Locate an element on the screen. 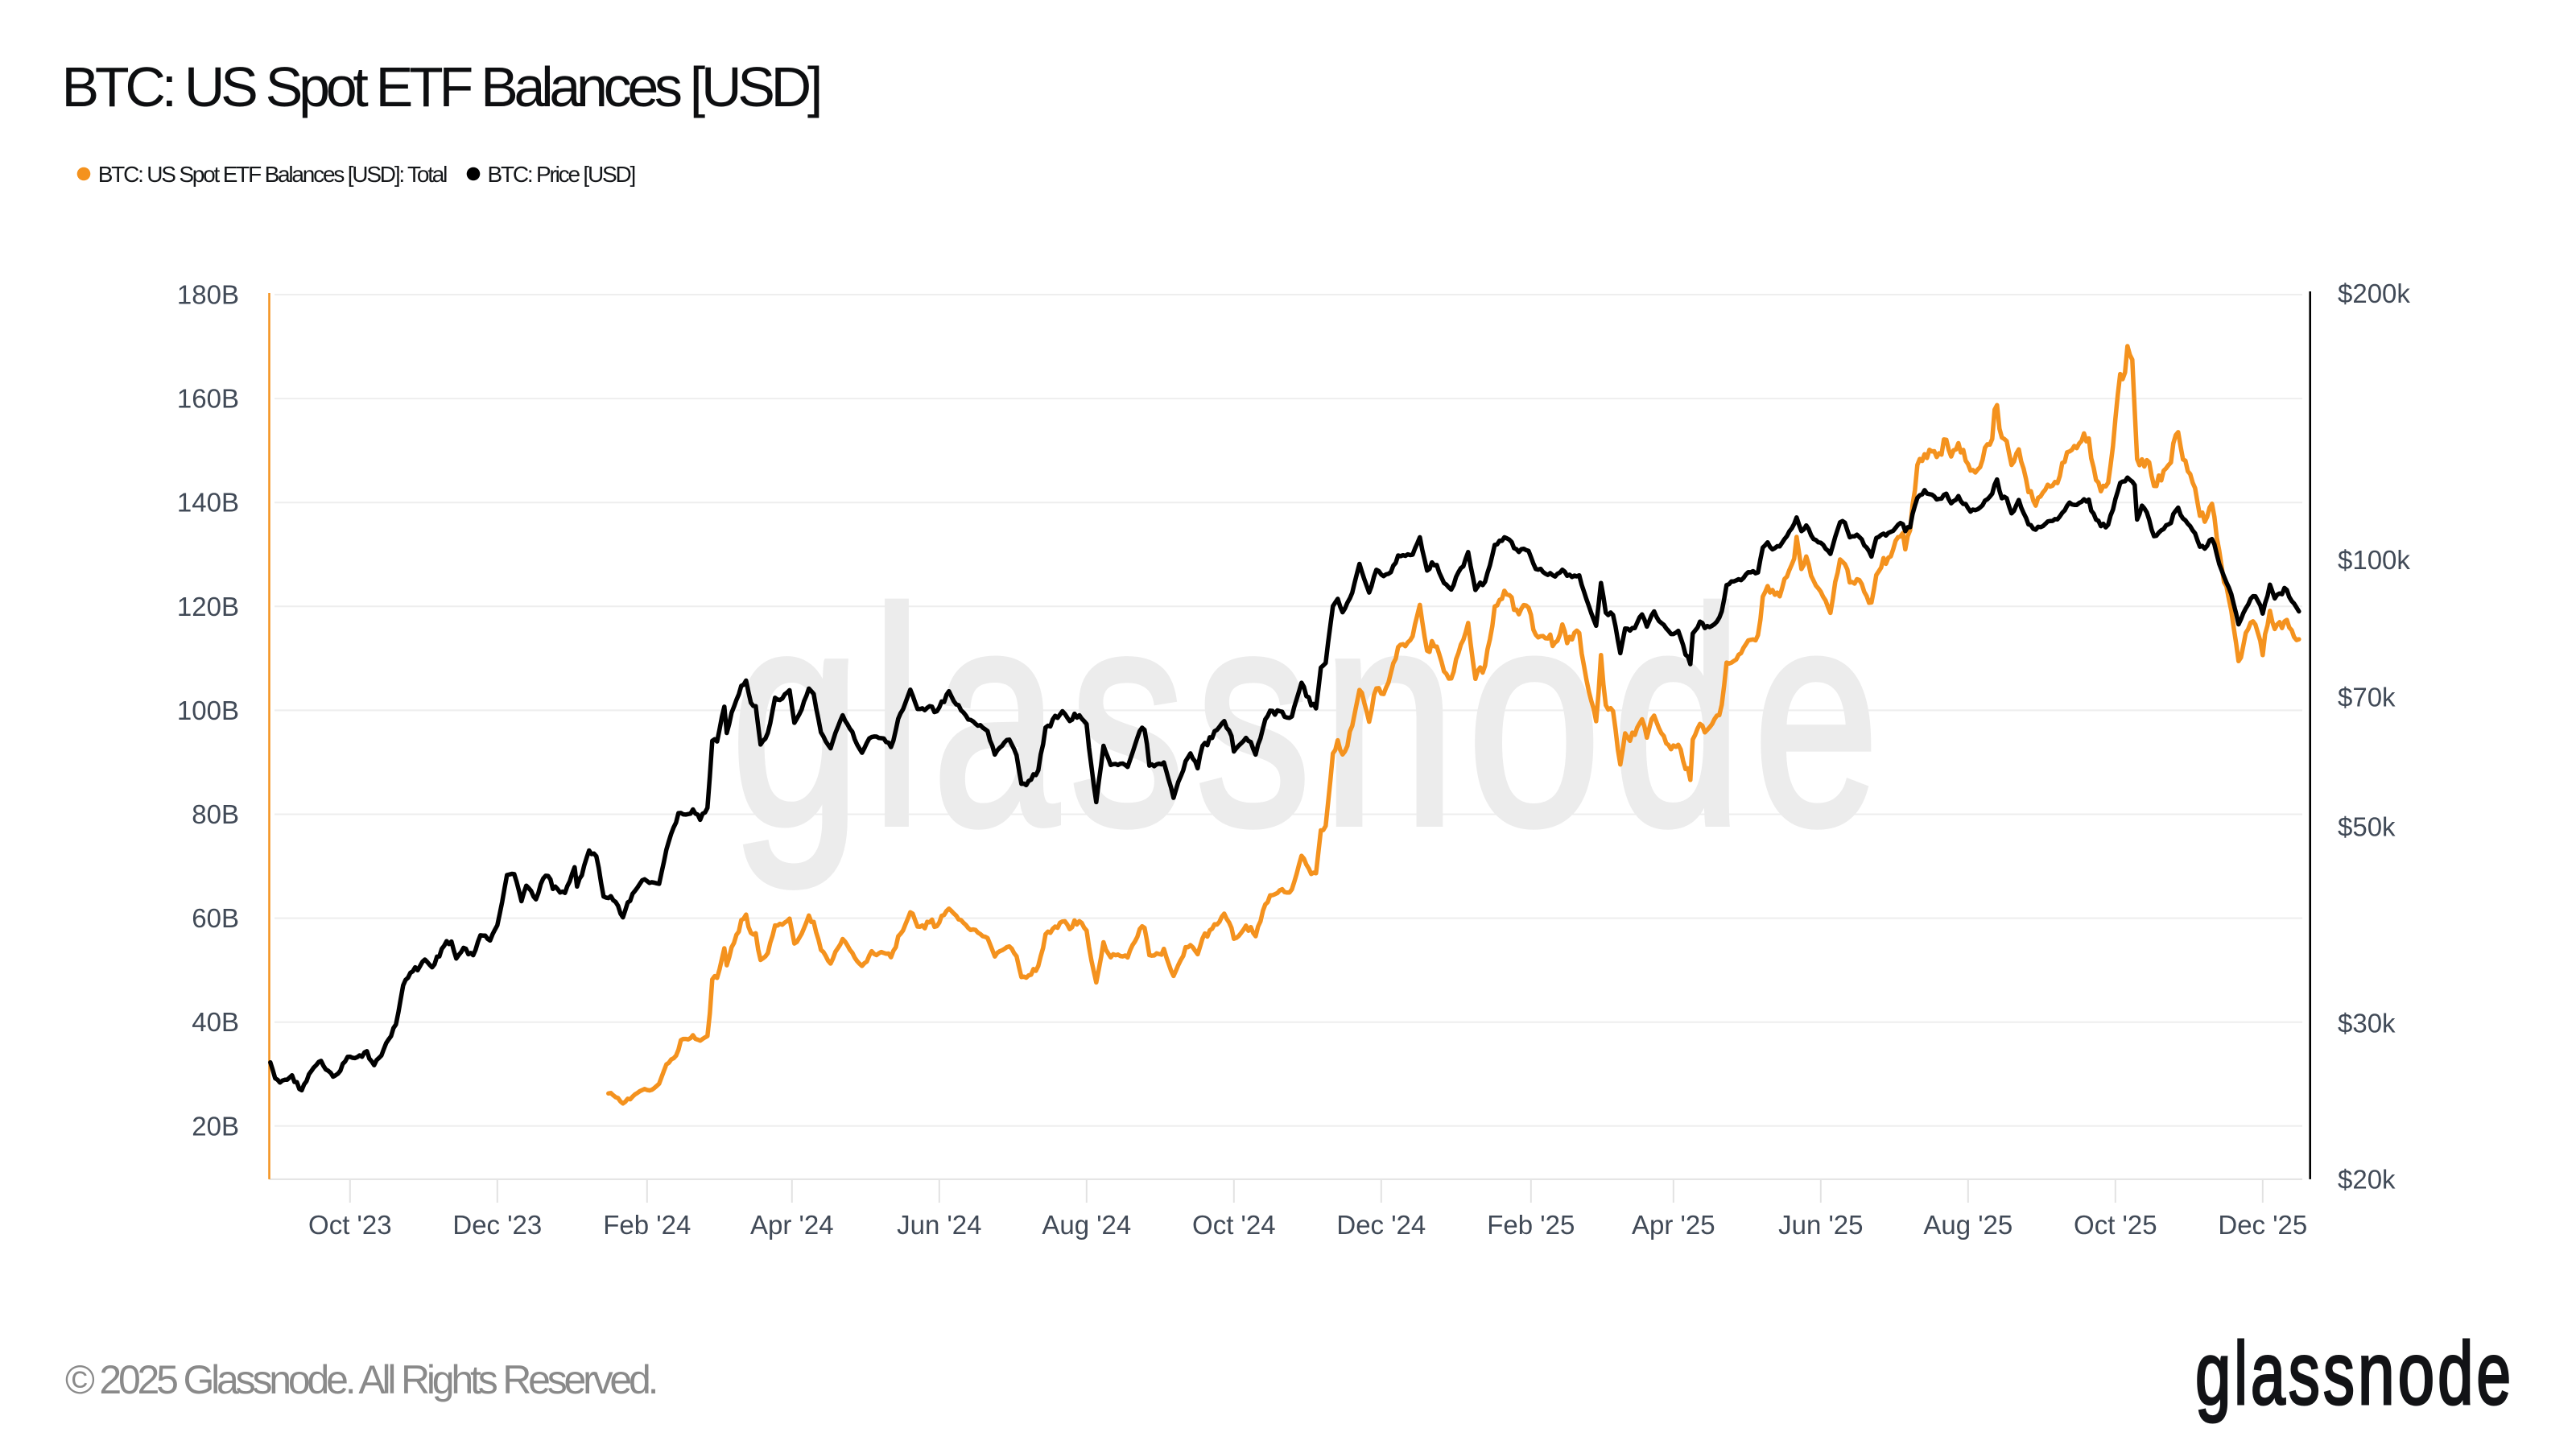 This screenshot has height=1449, width=2576. svg-text: $70k is located at coordinates (2367, 697).